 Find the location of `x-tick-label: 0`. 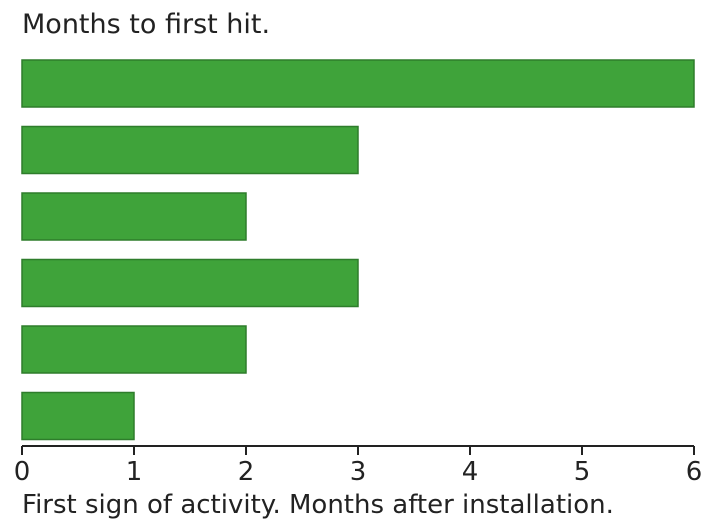

x-tick-label: 0 is located at coordinates (22, 472).